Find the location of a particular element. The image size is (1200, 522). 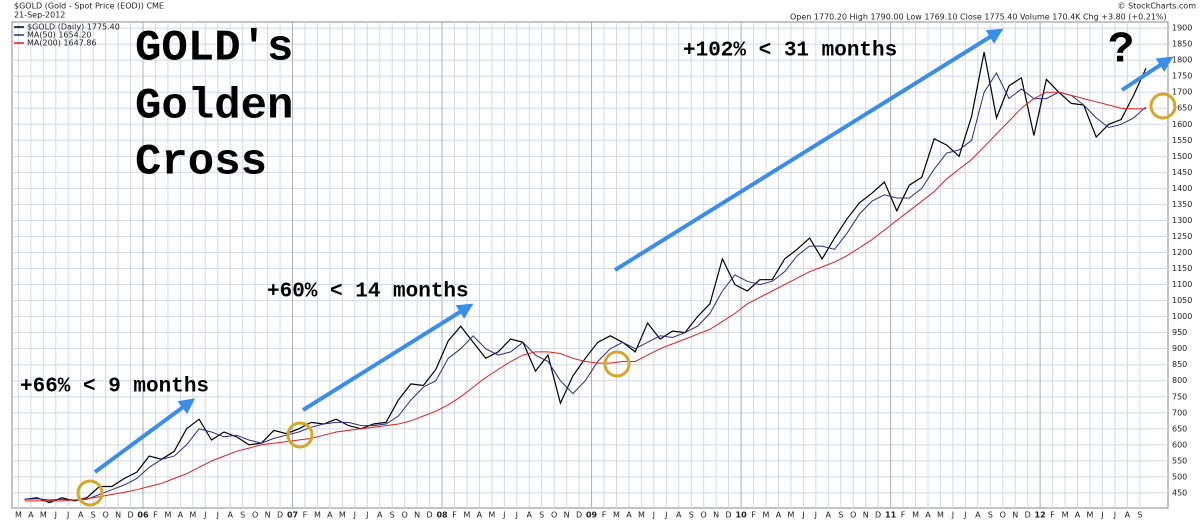

y-tick-label: 1750 is located at coordinates (1182, 76).